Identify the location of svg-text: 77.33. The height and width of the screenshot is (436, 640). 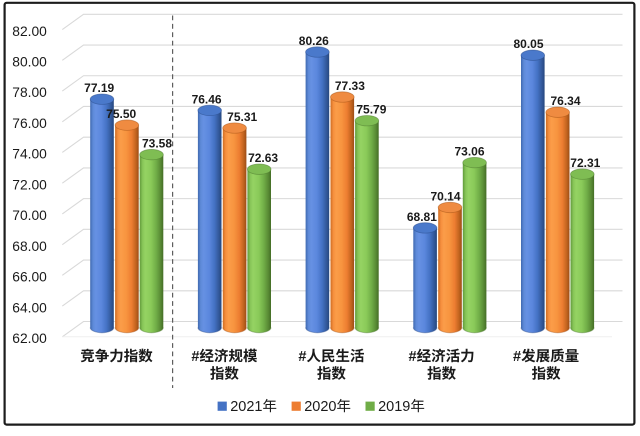
(350, 86).